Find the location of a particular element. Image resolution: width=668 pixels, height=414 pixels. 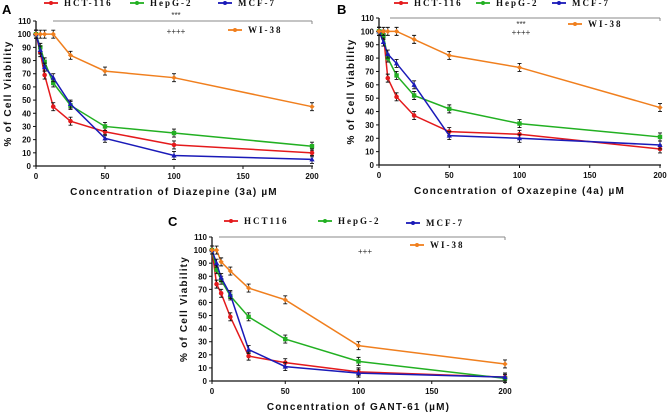

legend-label: WI-38 is located at coordinates (265, 30).